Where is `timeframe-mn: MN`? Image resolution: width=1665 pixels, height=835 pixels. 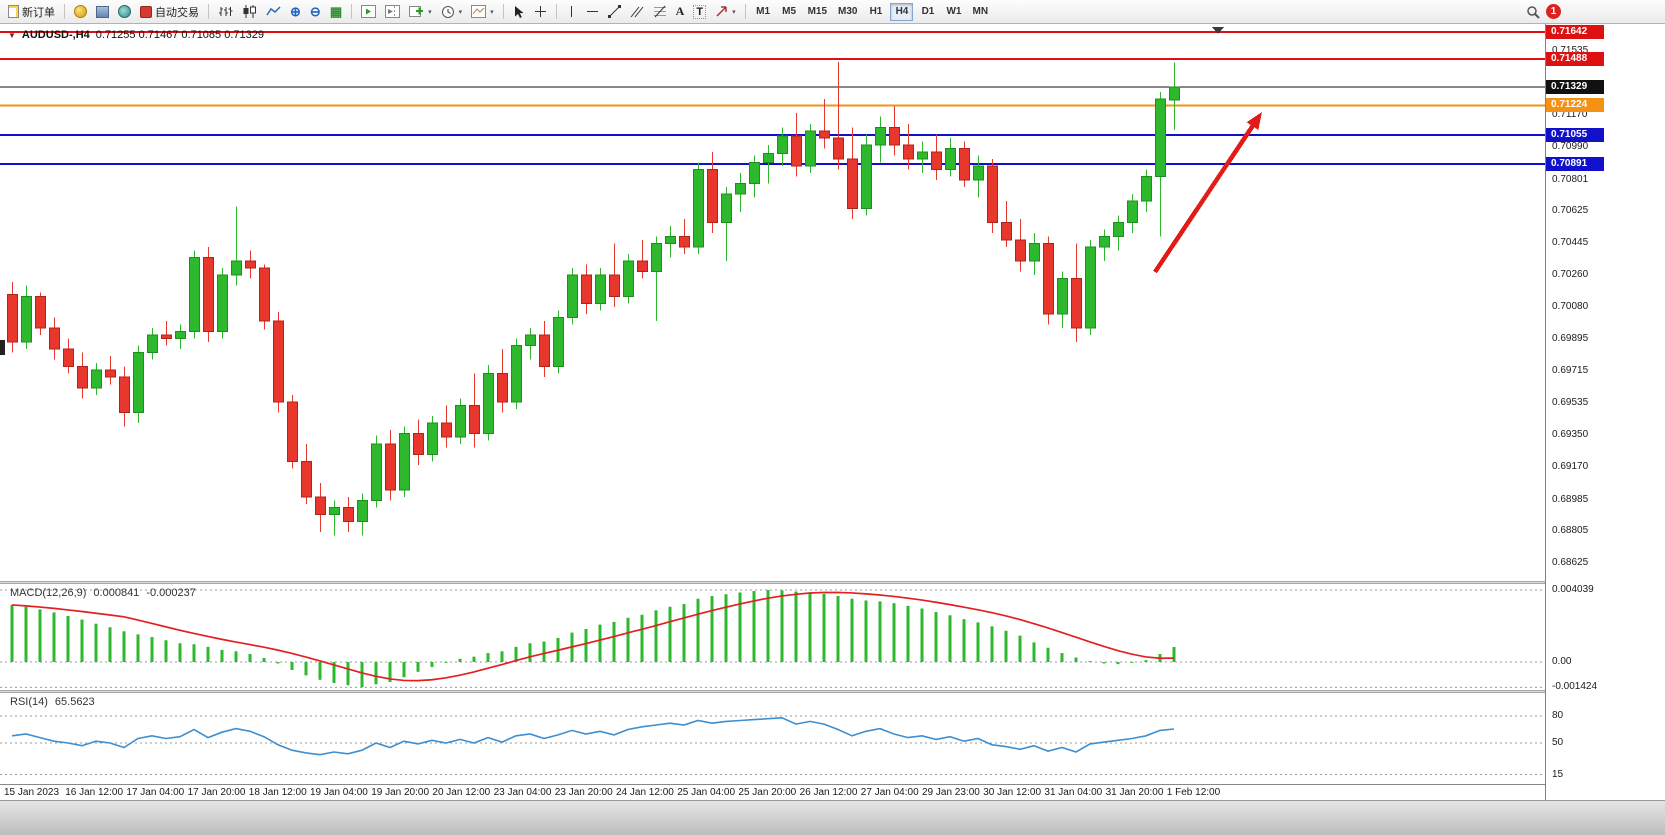 timeframe-mn: MN is located at coordinates (980, 12).